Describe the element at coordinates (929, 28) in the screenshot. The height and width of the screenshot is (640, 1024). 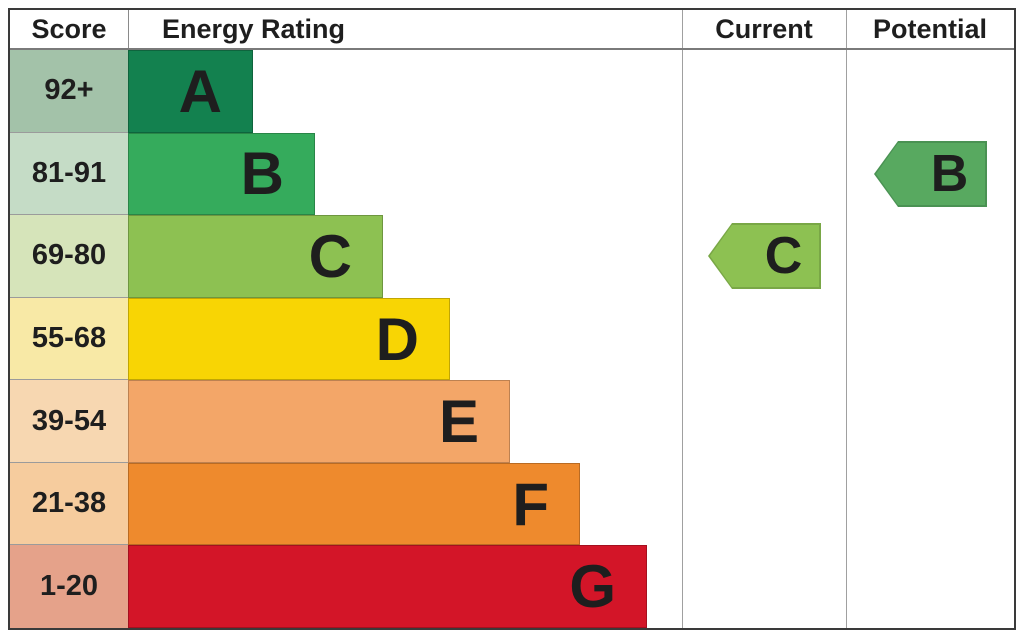
I see `header-potential: Potential` at that location.